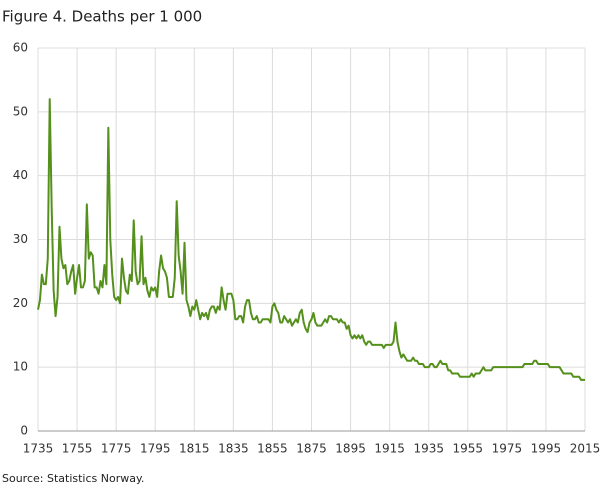  I want to click on x-tick-label: 1955, so click(468, 449).